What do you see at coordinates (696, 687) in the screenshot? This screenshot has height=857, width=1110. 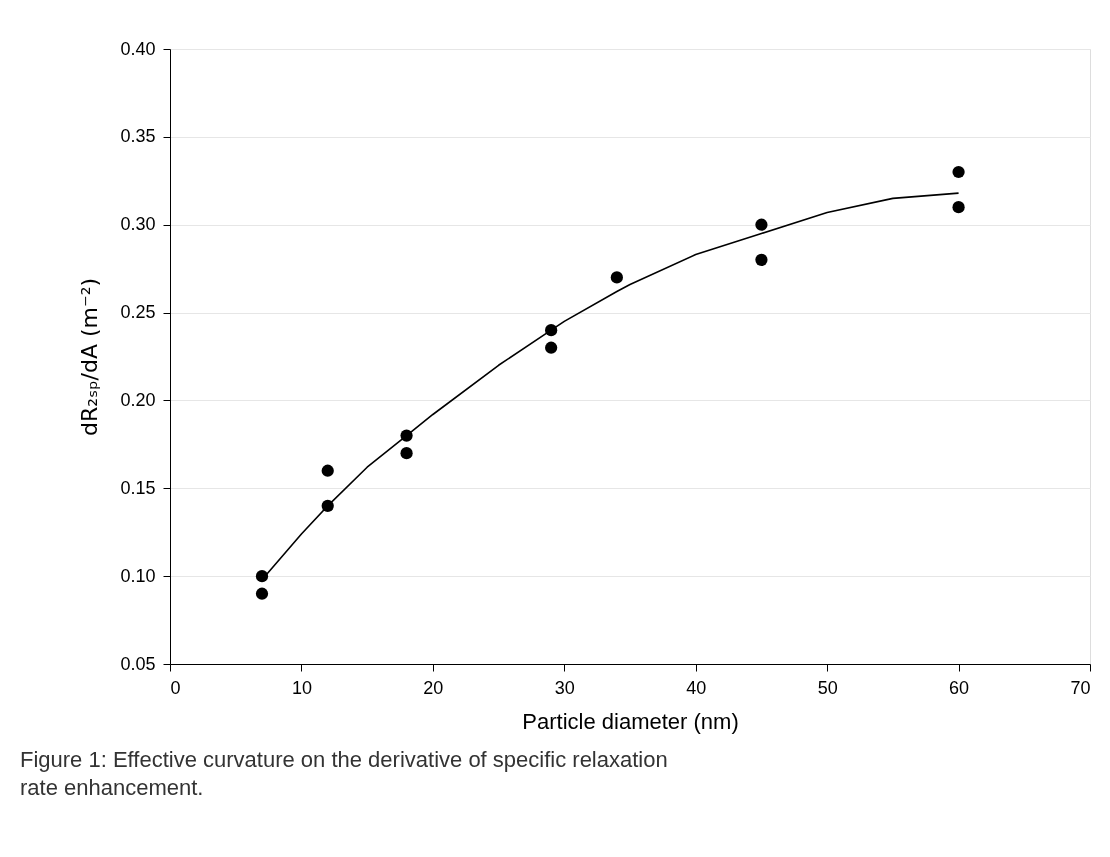 I see `x-tick-label: 40` at bounding box center [696, 687].